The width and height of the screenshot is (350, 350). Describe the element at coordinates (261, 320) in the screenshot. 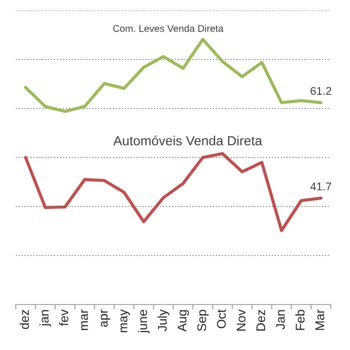

I see `x-tick-label: Dez` at that location.